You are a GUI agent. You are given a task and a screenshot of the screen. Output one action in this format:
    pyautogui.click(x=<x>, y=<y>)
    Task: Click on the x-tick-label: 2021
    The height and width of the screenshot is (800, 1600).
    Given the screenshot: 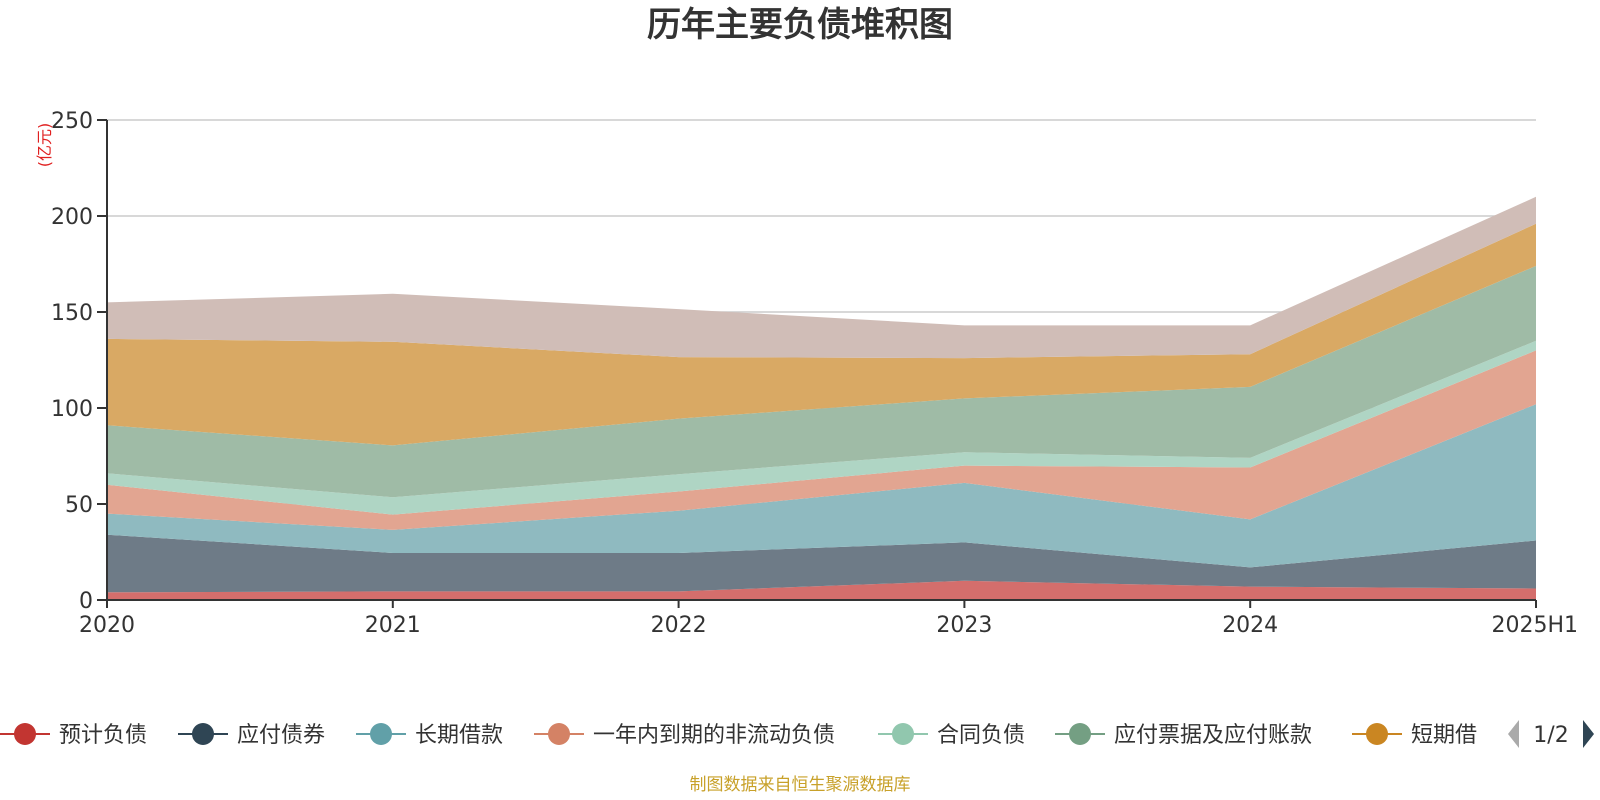 What is the action you would take?
    pyautogui.click(x=393, y=625)
    